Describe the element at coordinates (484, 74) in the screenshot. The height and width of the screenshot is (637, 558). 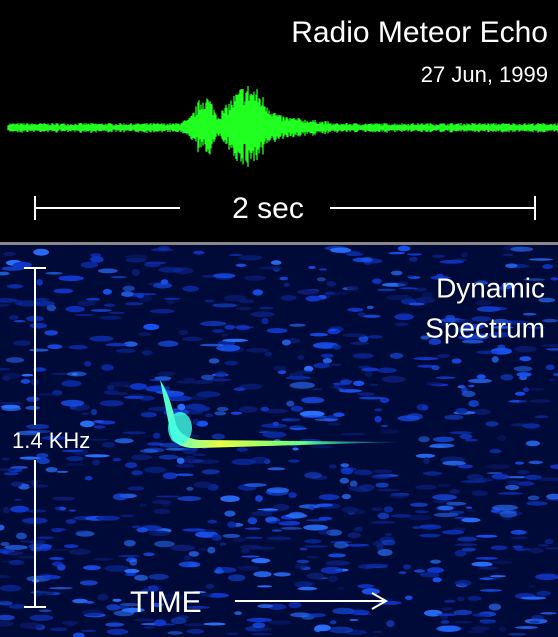
I see `date: 27 Jun, 1999` at that location.